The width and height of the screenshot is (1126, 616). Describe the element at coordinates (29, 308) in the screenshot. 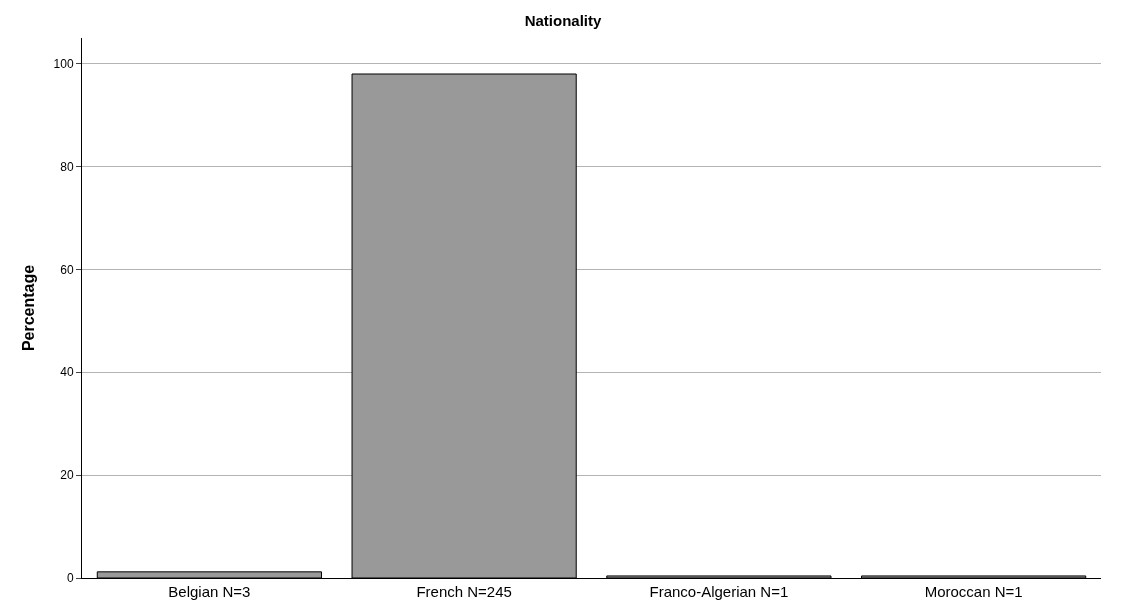

I see `y-axis-title: Percentage` at that location.